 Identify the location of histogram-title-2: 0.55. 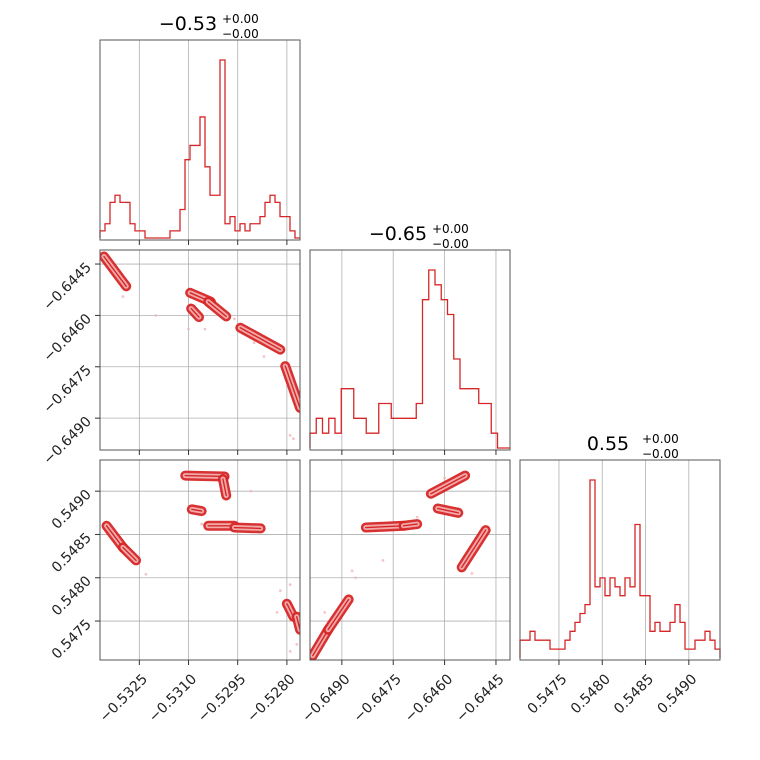
(608, 444).